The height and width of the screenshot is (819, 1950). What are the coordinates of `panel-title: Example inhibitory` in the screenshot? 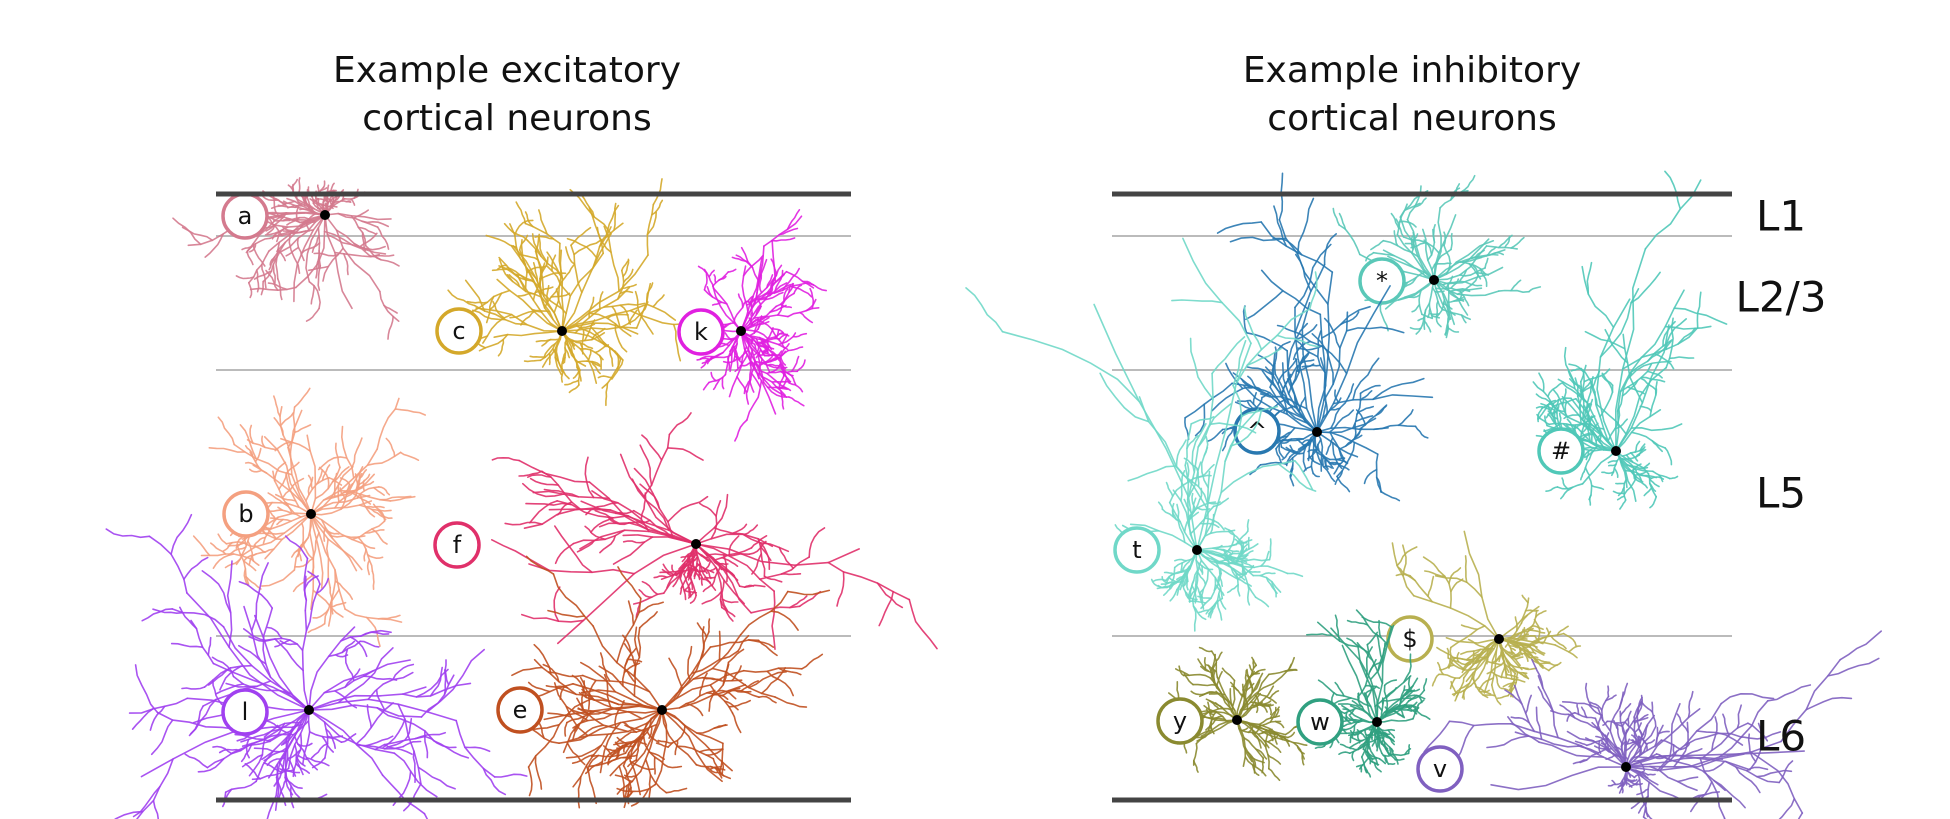 It's located at (1412, 70).